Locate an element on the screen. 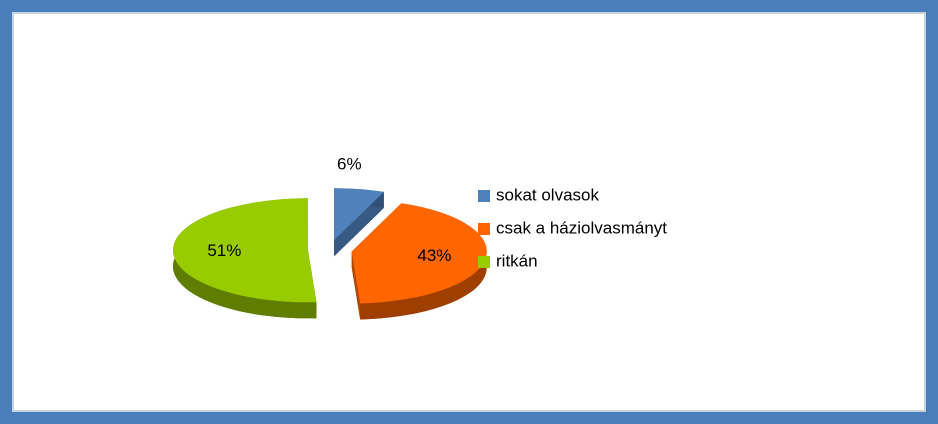 This screenshot has width=938, height=424. data-label: 43% is located at coordinates (434, 255).